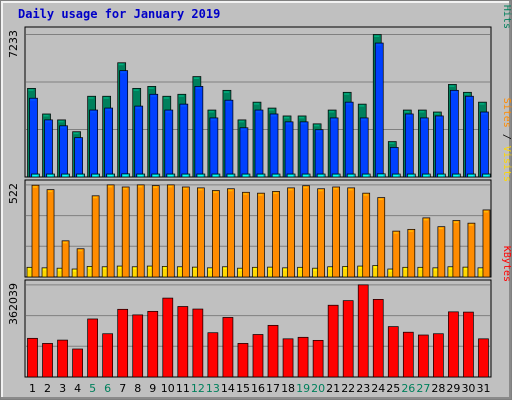  What do you see at coordinates (483, 388) in the screenshot?
I see `day-label: 31` at bounding box center [483, 388].